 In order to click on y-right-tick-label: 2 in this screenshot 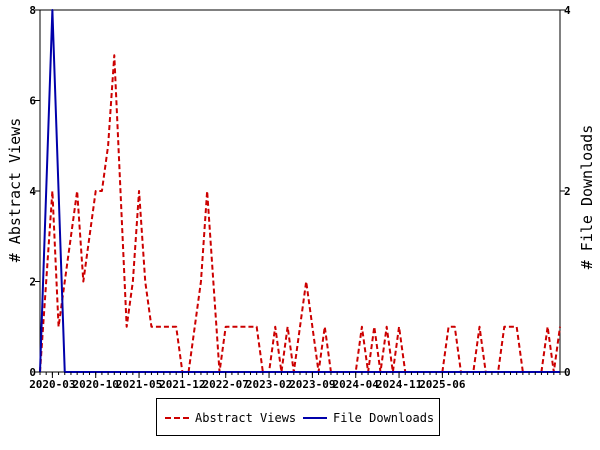, I will do `click(567, 191)`.